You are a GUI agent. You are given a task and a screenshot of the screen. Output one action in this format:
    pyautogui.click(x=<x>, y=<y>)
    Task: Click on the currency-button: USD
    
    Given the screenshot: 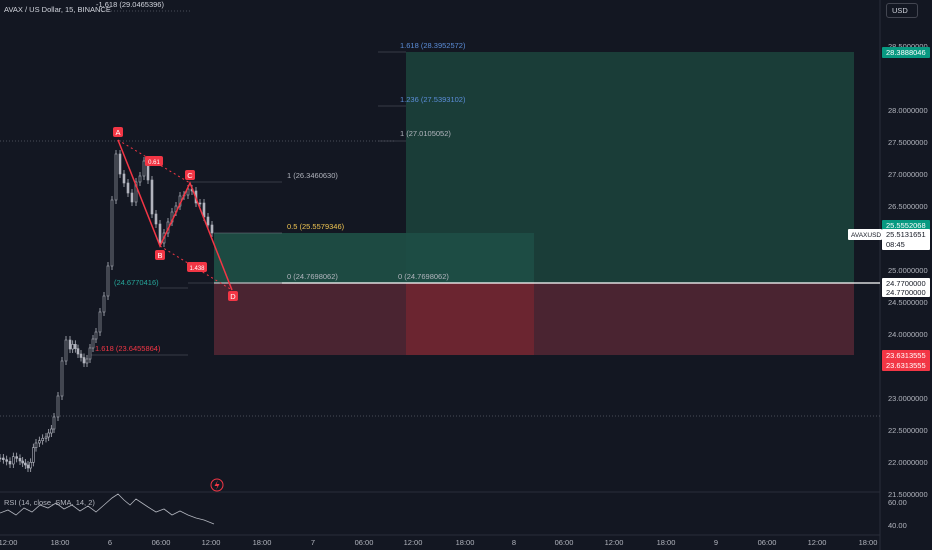 What is the action you would take?
    pyautogui.click(x=902, y=10)
    